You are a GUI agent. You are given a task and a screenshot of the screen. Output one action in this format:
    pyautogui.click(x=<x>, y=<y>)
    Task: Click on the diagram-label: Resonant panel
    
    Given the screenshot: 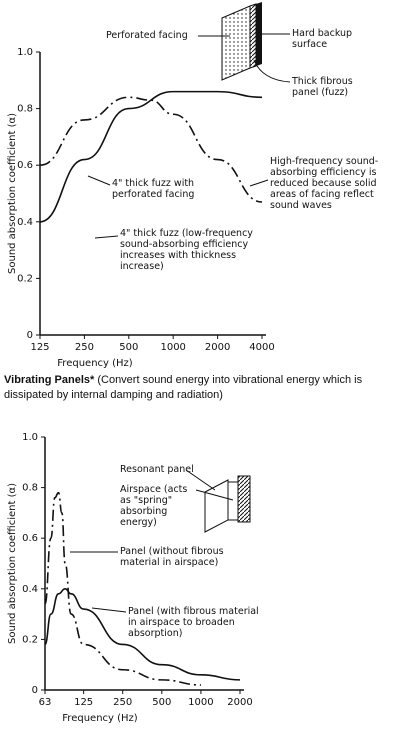 What is the action you would take?
    pyautogui.click(x=157, y=469)
    